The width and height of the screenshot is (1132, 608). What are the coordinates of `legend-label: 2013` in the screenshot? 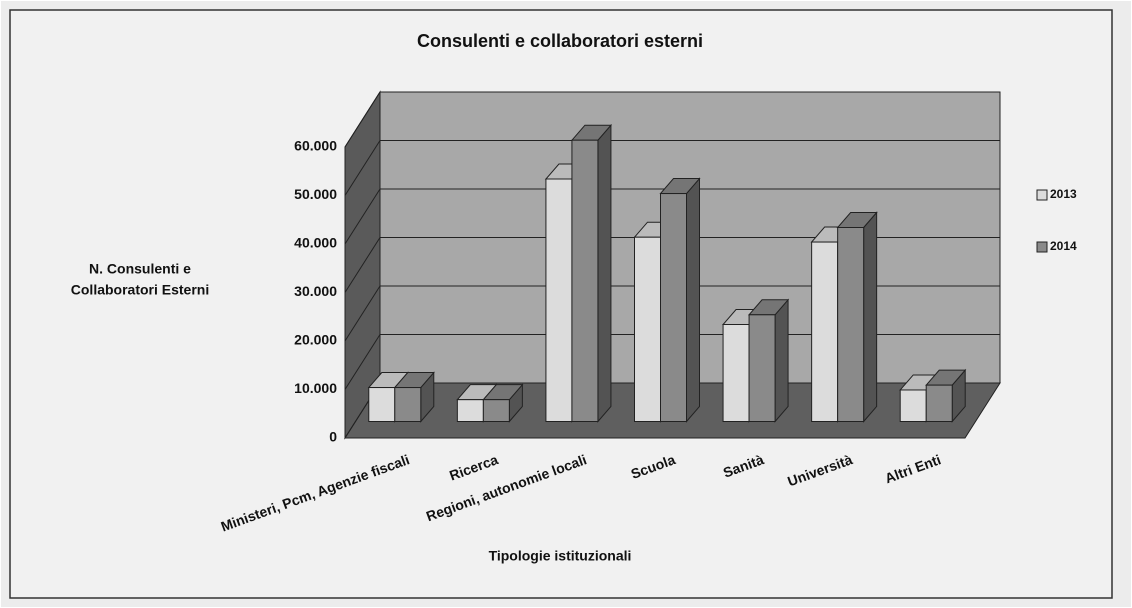 It's located at (1063, 194).